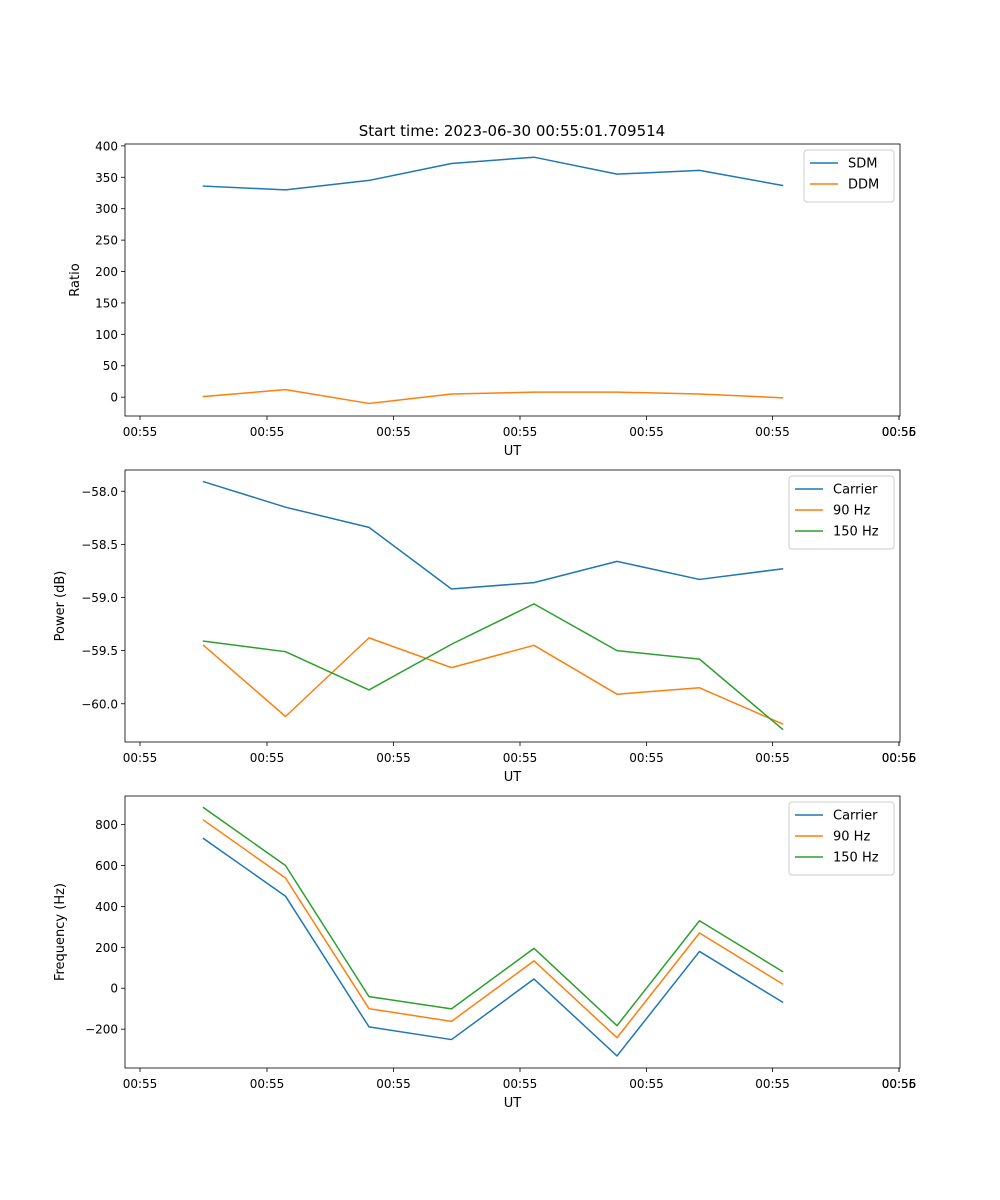 The height and width of the screenshot is (1200, 1000). Describe the element at coordinates (99, 704) in the screenshot. I see `y-tick-label: −60.0` at that location.